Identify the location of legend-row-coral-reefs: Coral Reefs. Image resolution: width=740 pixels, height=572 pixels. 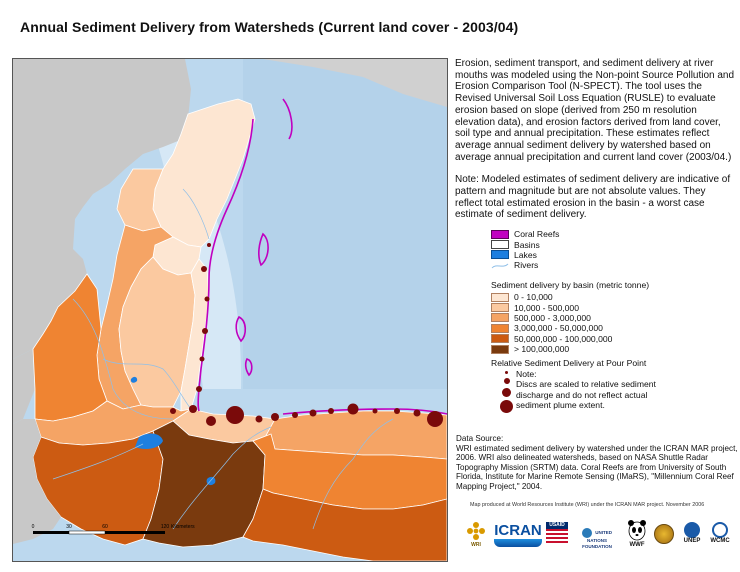
(525, 234).